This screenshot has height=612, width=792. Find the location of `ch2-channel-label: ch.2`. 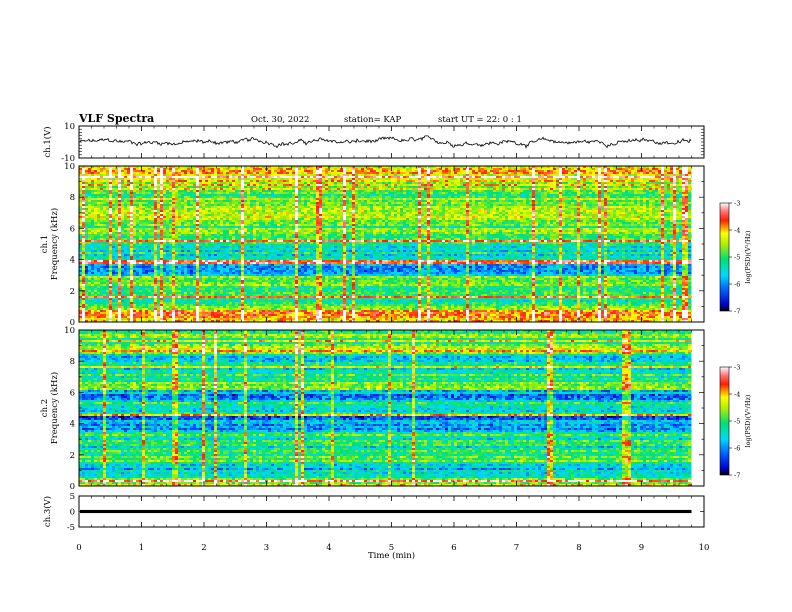

ch2-channel-label: ch.2 is located at coordinates (45, 408).